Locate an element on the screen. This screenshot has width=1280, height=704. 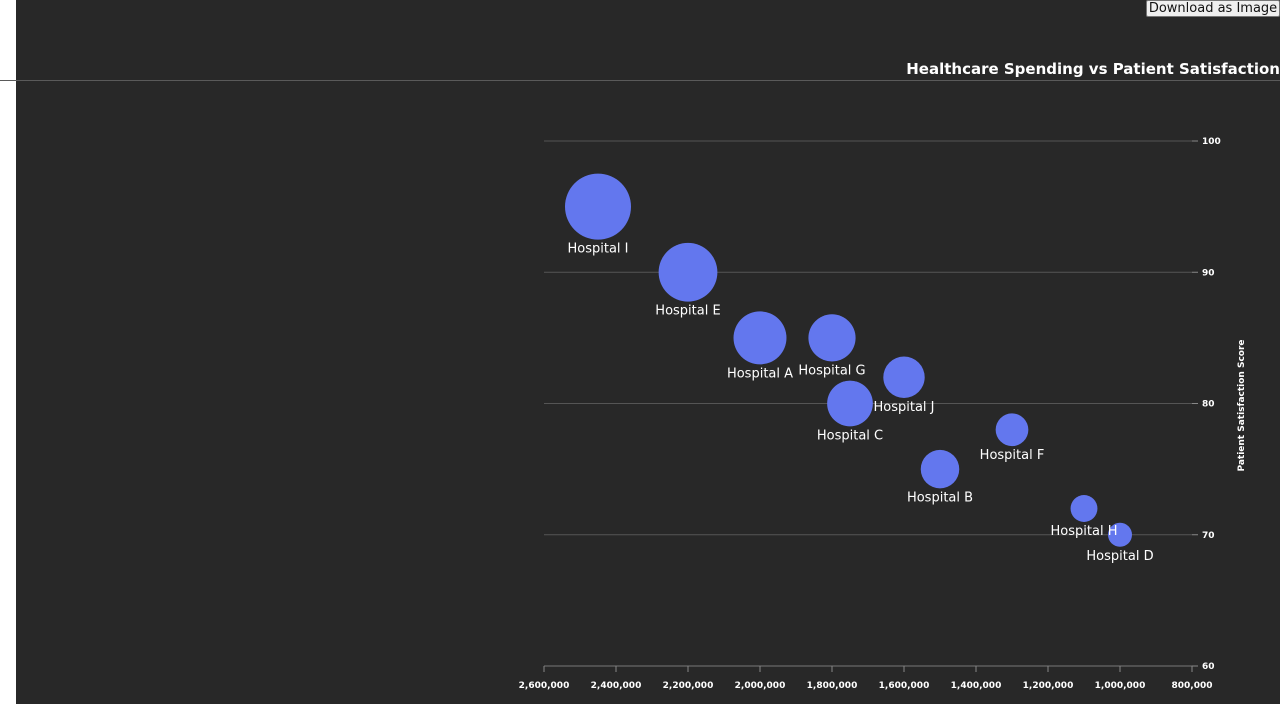
x-tick-label: 1,200,000 is located at coordinates (1048, 686).